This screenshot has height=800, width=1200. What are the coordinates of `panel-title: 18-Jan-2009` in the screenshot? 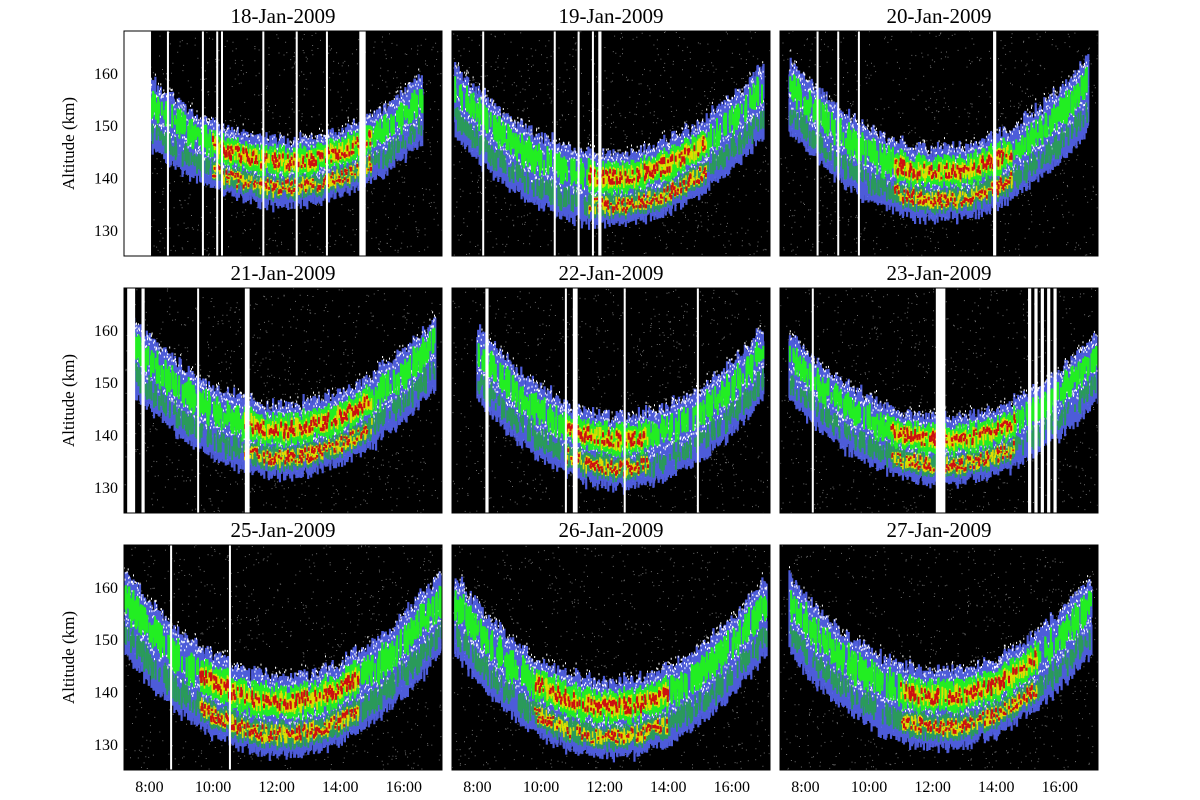 It's located at (283, 16).